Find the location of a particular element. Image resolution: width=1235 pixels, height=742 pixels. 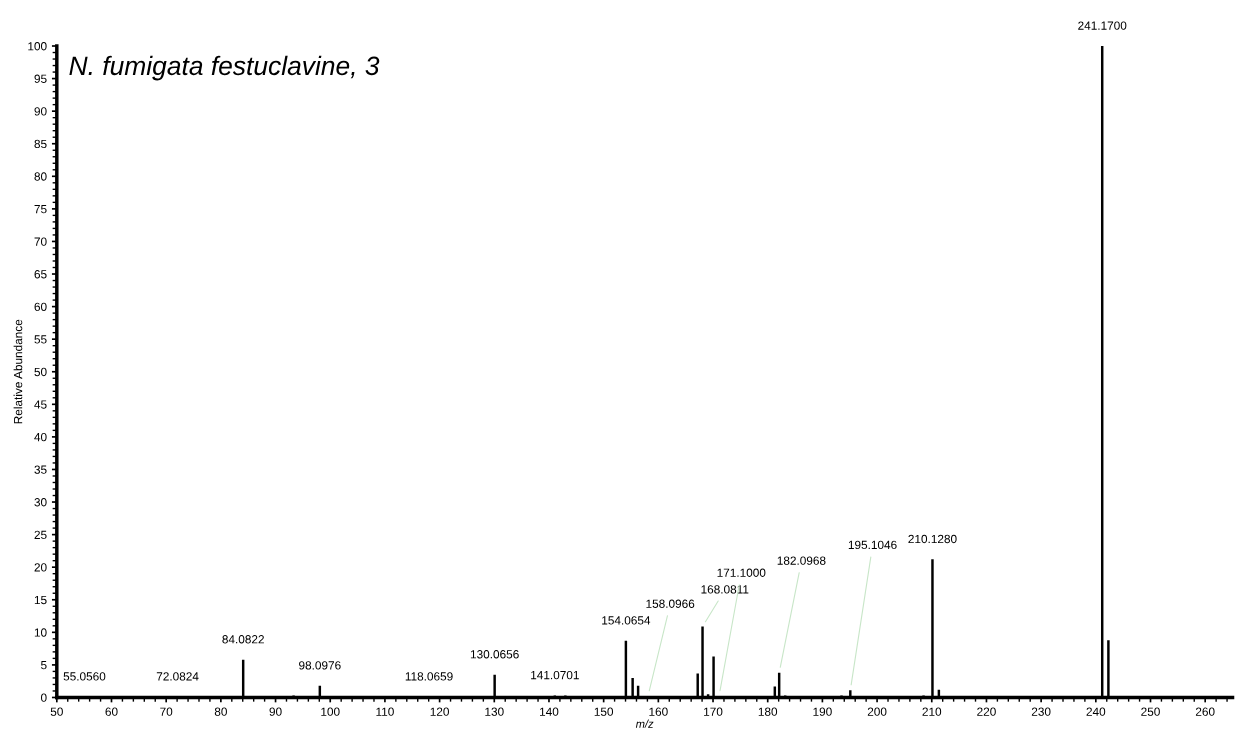

annotation: 171.1000 is located at coordinates (741, 572).